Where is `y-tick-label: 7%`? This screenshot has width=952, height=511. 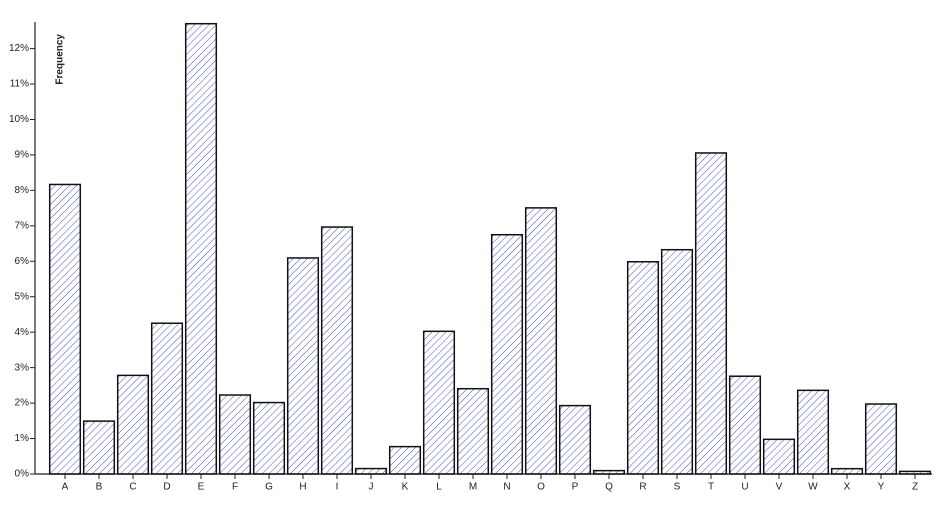 y-tick-label: 7% is located at coordinates (22, 225).